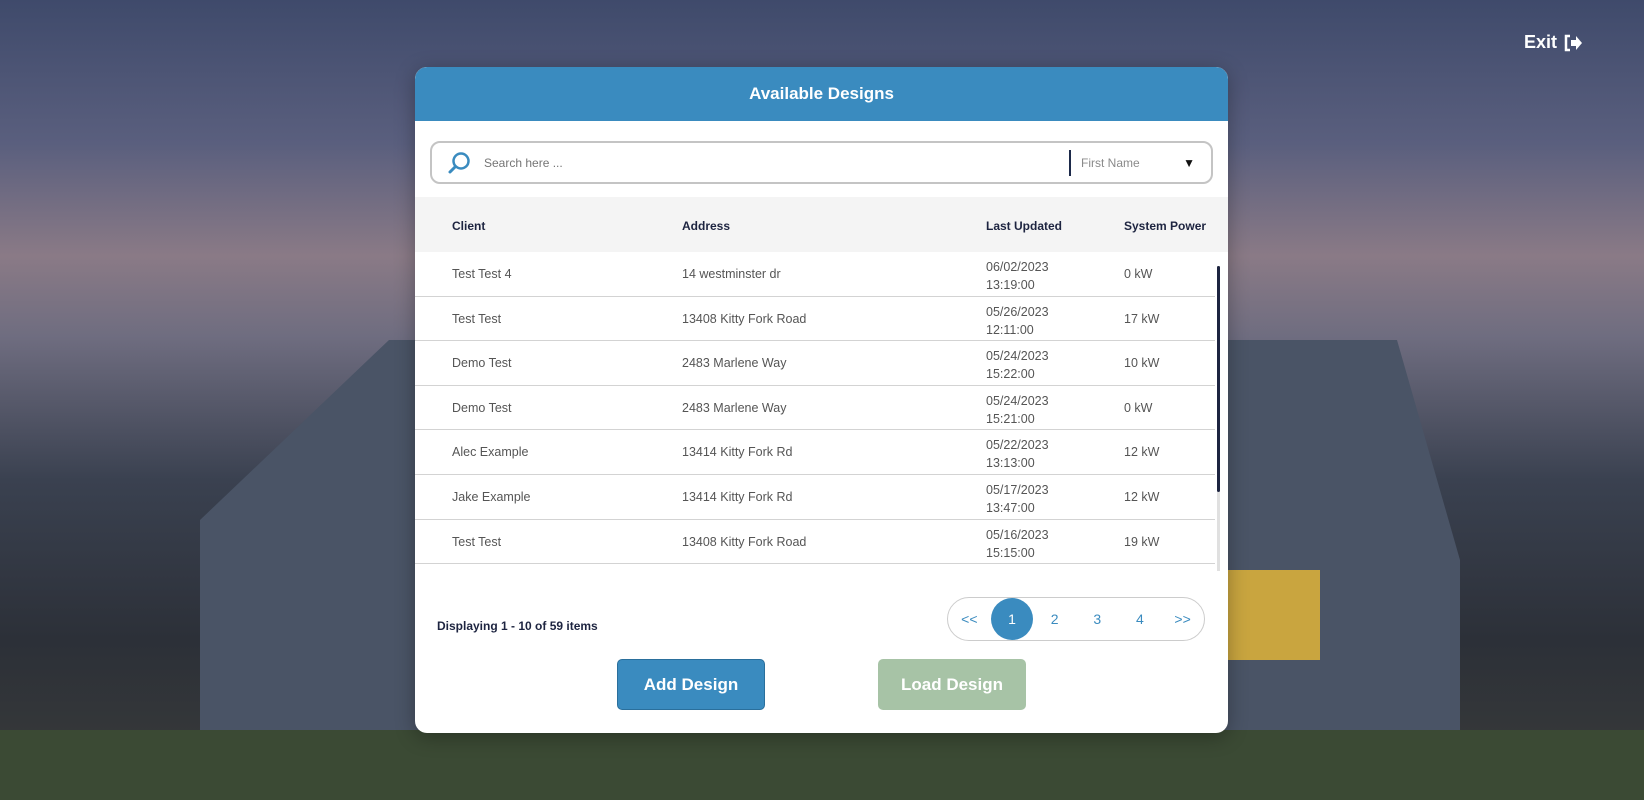  I want to click on cell-time: 12:11:00, so click(1010, 329).